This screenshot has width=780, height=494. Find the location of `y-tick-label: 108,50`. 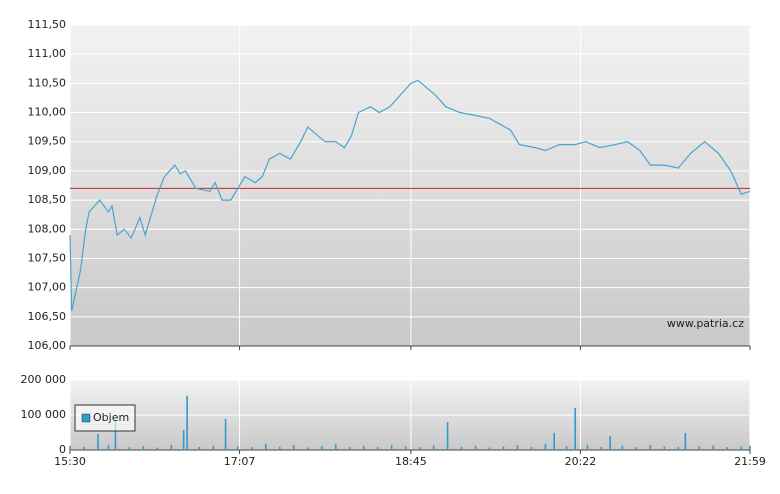

y-tick-label: 108,50 is located at coordinates (47, 199).